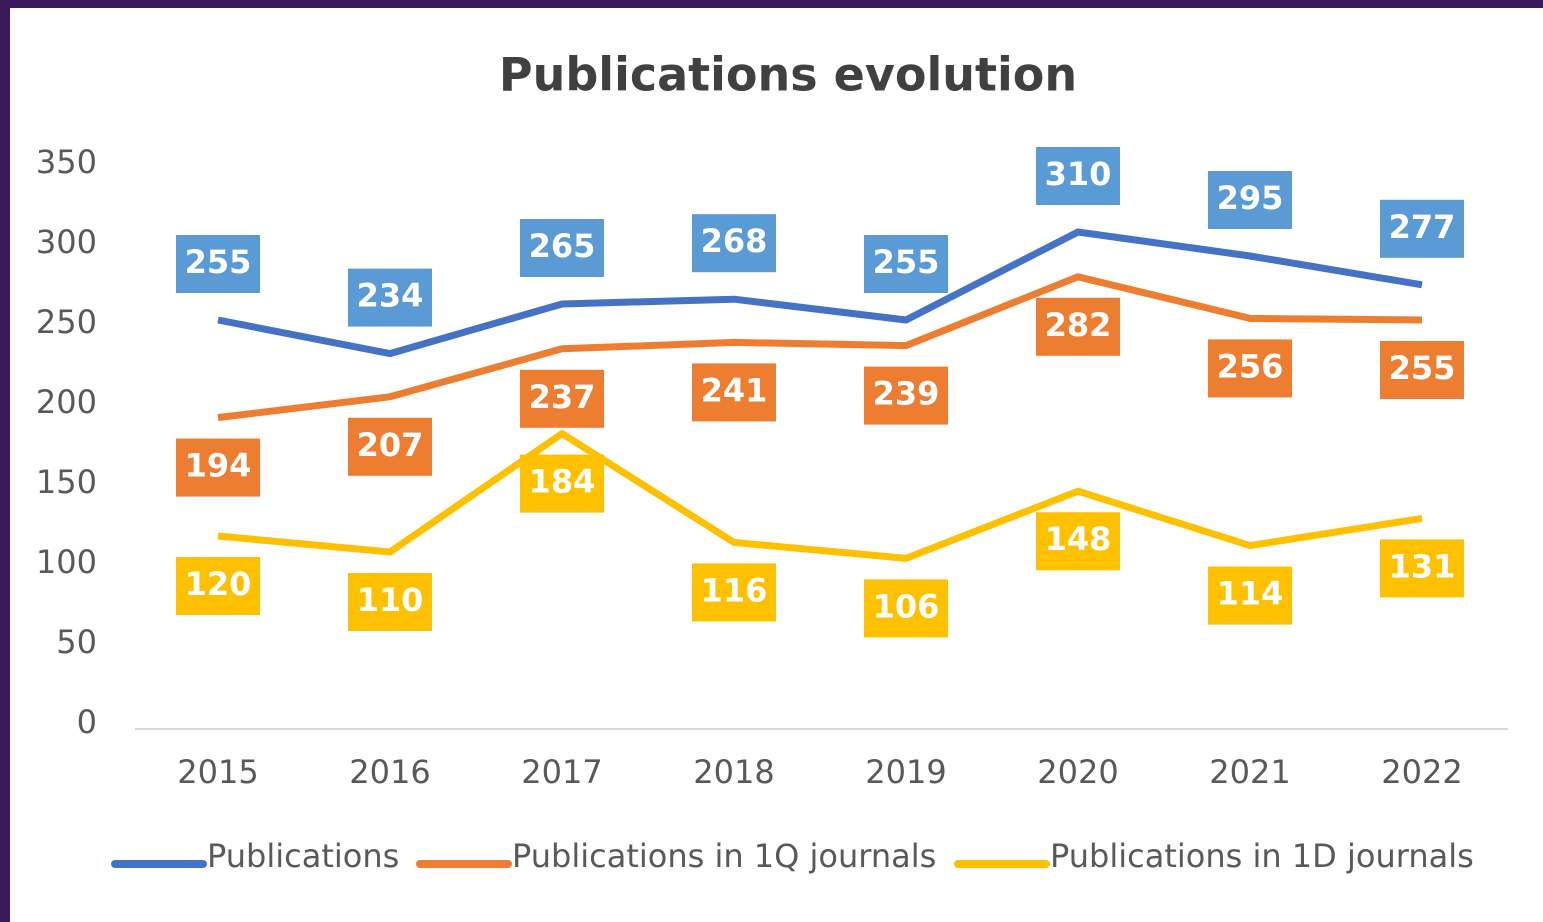 The width and height of the screenshot is (1543, 922). Describe the element at coordinates (734, 241) in the screenshot. I see `data-label: 268` at that location.